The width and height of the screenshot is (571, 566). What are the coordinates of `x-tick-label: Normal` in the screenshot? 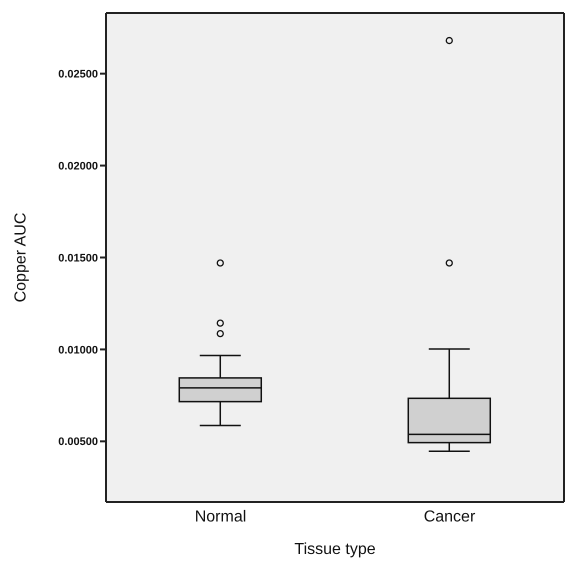 It's located at (220, 517).